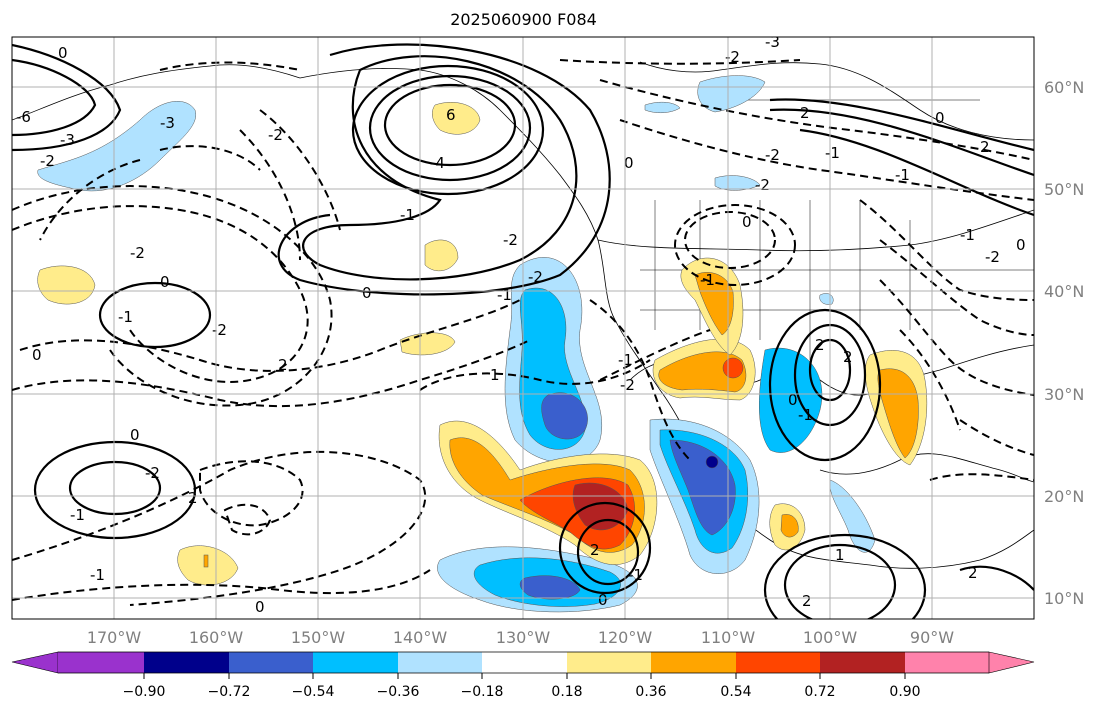  I want to click on colorbar-label: 0.54, so click(735, 692).